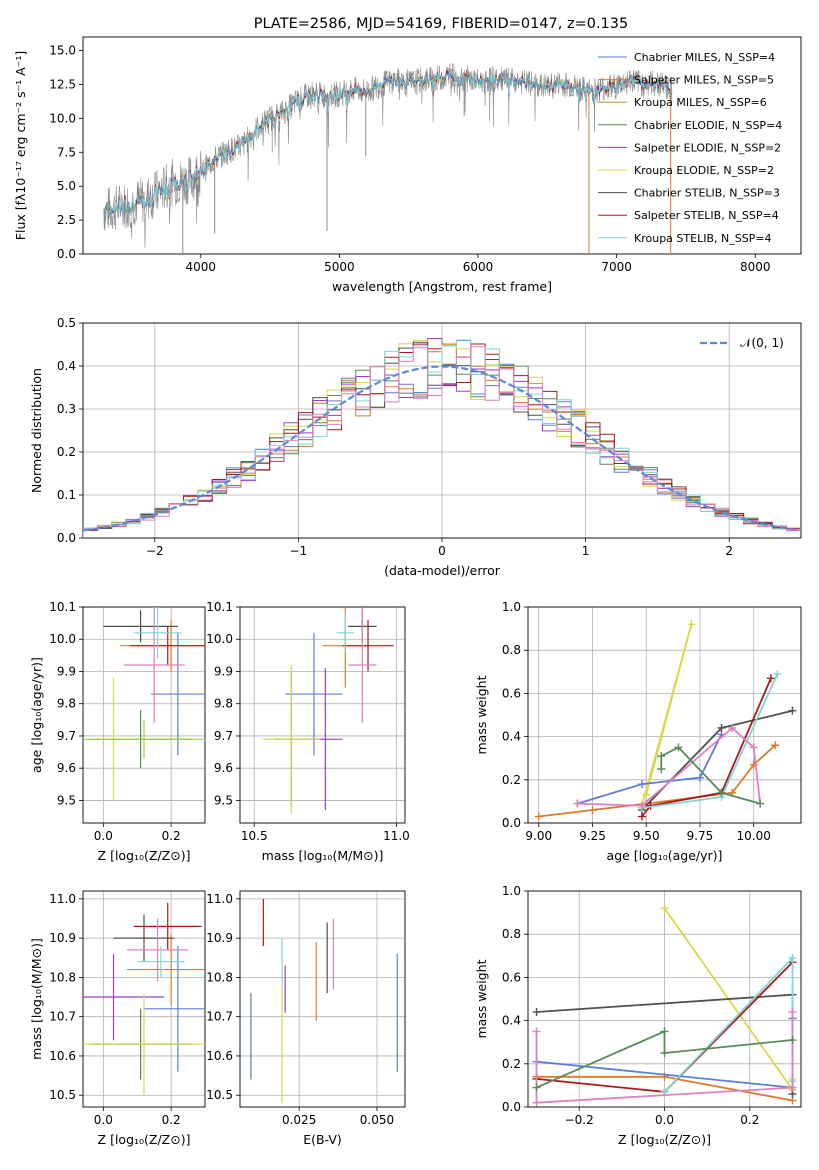 The image size is (819, 1170). What do you see at coordinates (66, 409) in the screenshot?
I see `y-tick-label: 0.3` at bounding box center [66, 409].